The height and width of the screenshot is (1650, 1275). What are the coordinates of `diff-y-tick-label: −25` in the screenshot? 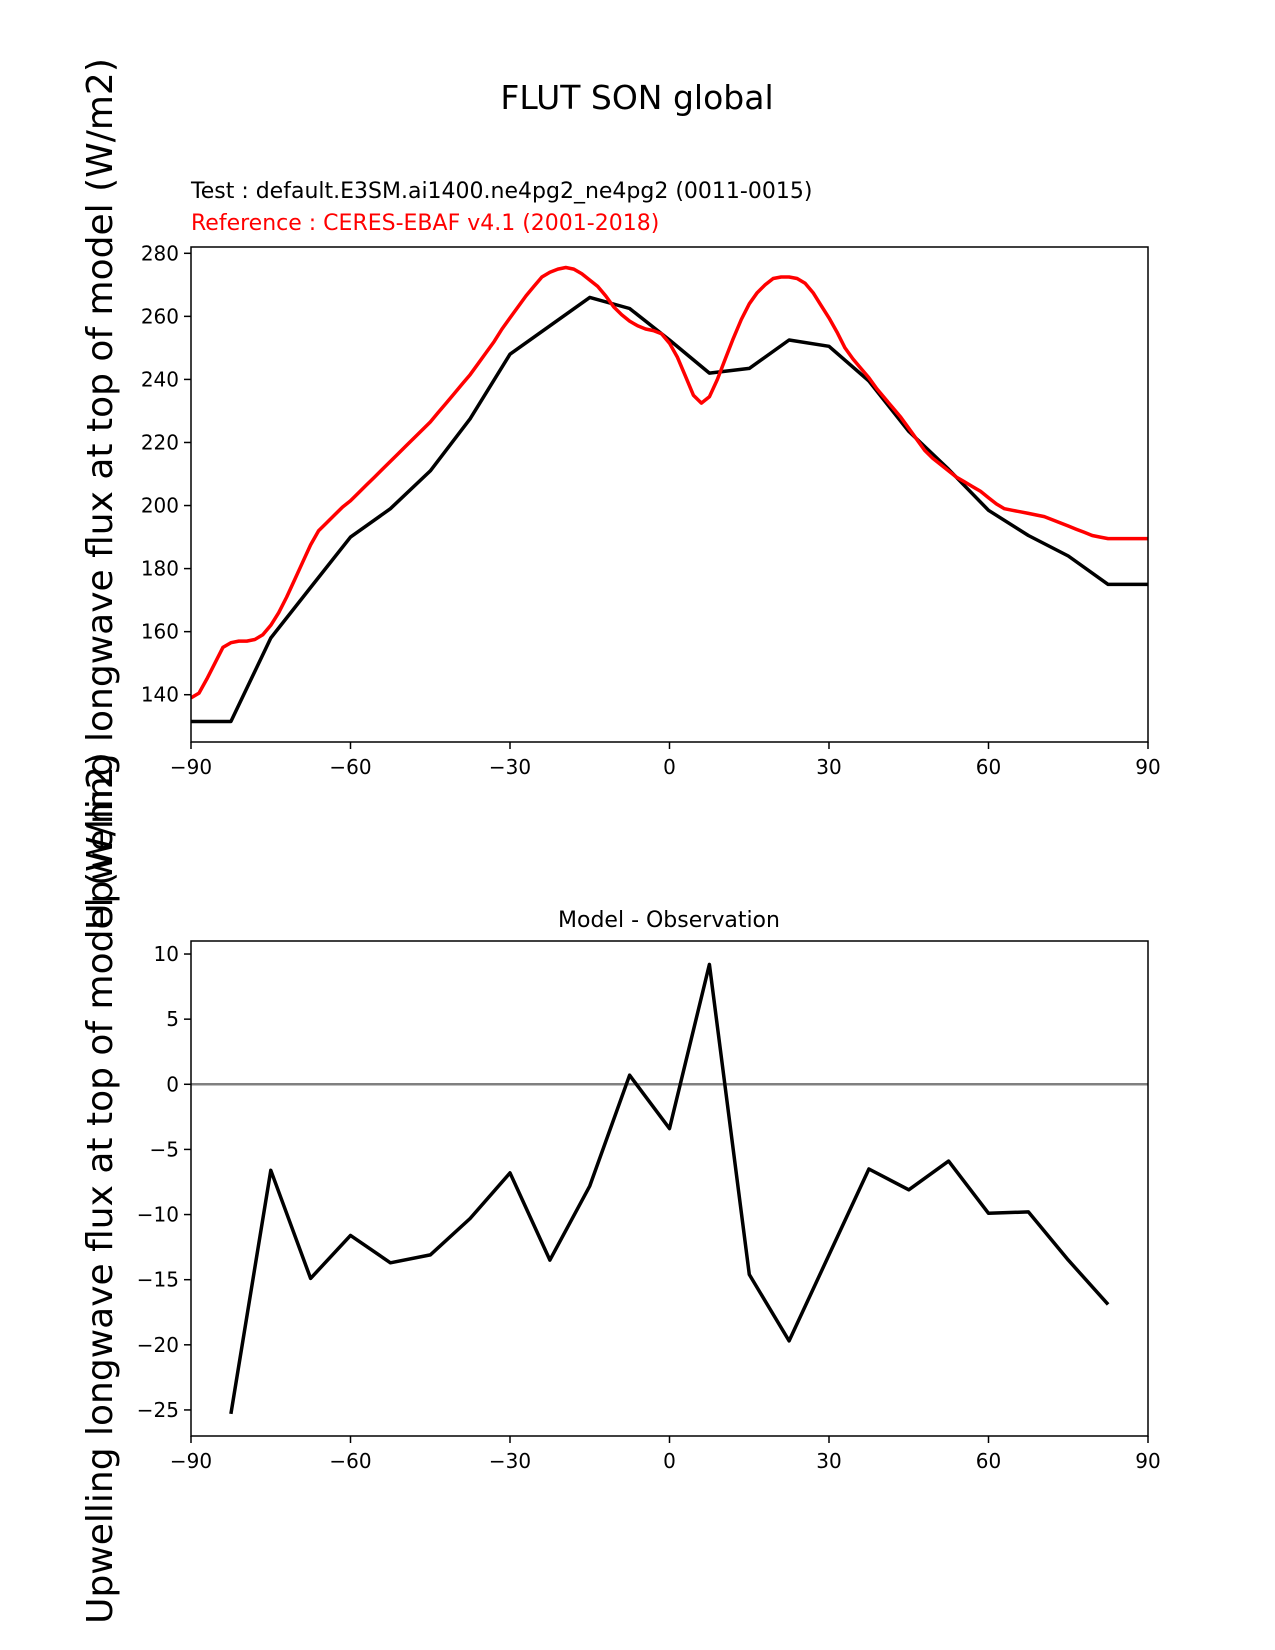 It's located at (158, 1410).